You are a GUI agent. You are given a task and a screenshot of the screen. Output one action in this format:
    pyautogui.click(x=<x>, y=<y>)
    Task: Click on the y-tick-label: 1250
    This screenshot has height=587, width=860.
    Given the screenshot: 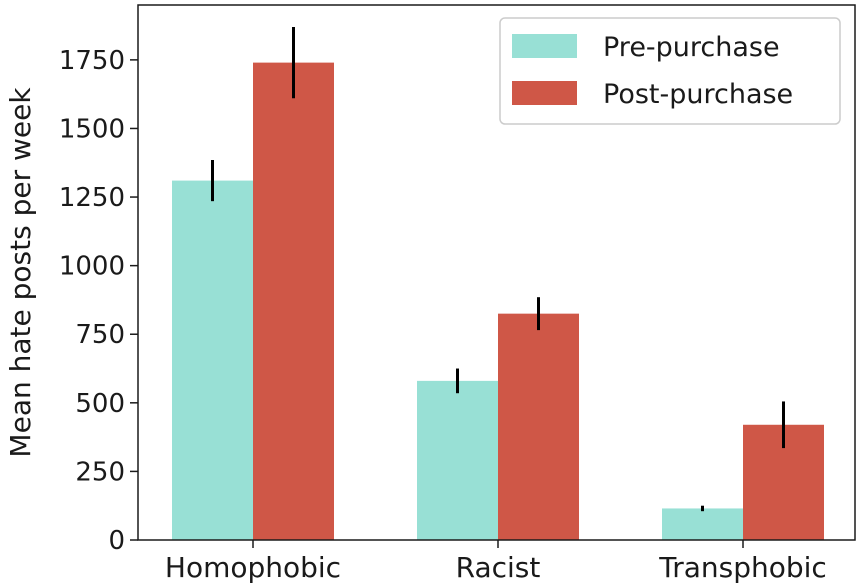 What is the action you would take?
    pyautogui.click(x=92, y=198)
    